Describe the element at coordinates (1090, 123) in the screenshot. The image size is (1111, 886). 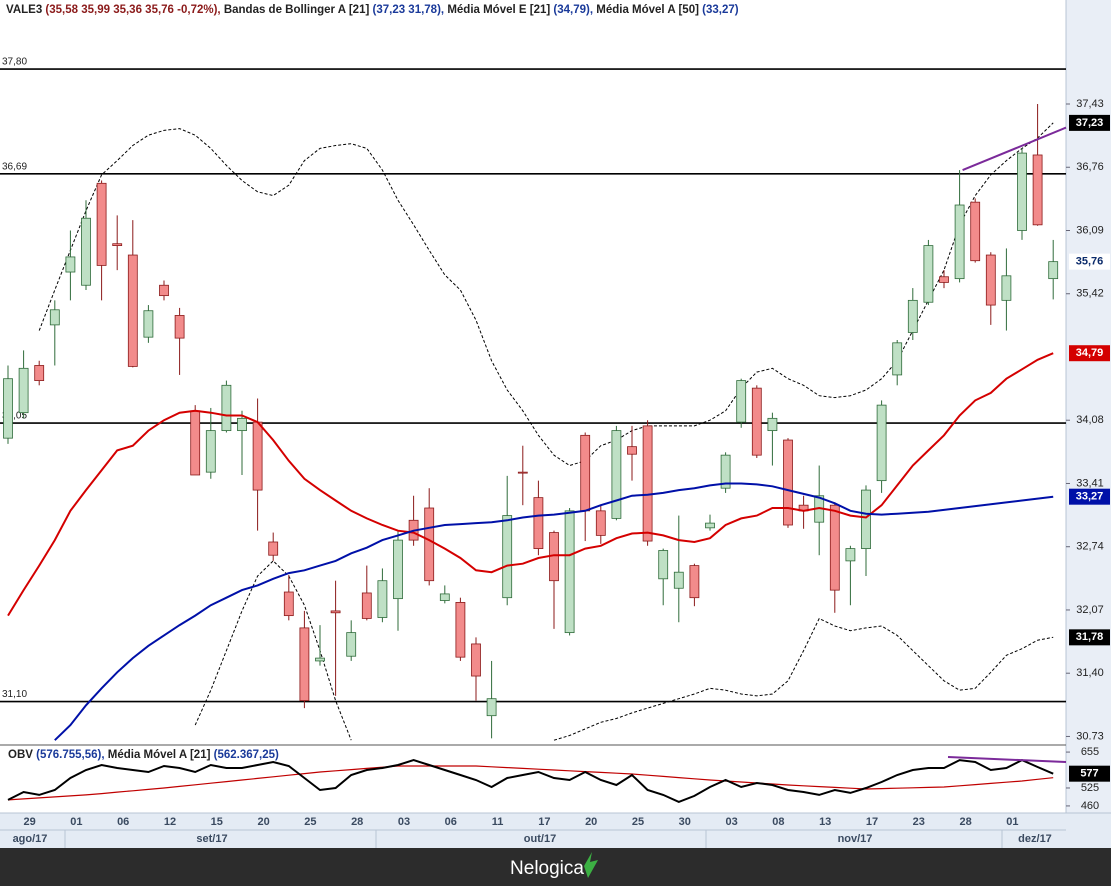
I see `value-label: 37,23` at that location.